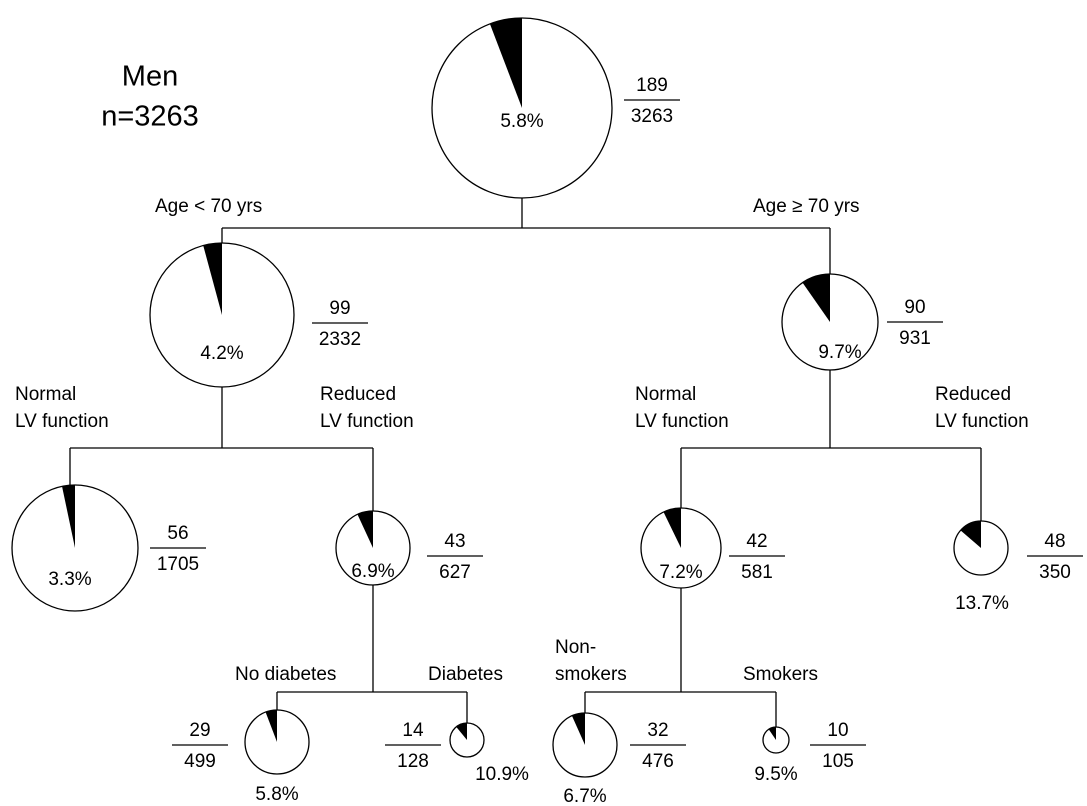 This screenshot has width=1087, height=806. Describe the element at coordinates (657, 730) in the screenshot. I see `events: 32` at that location.